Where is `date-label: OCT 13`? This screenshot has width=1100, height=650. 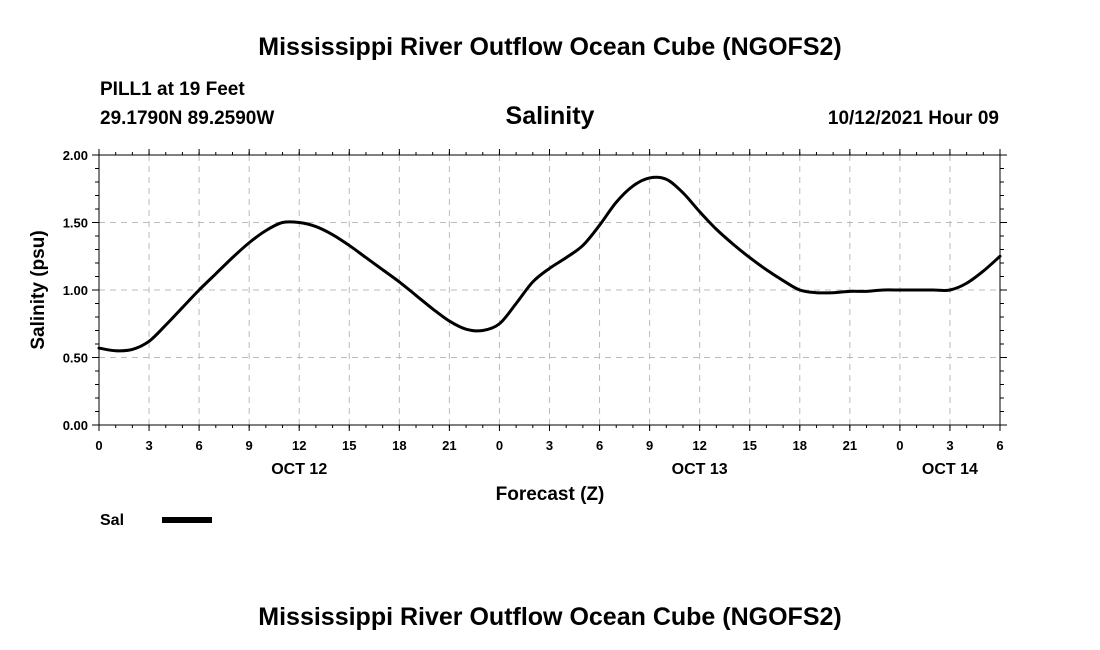
date-label: OCT 13 is located at coordinates (700, 469).